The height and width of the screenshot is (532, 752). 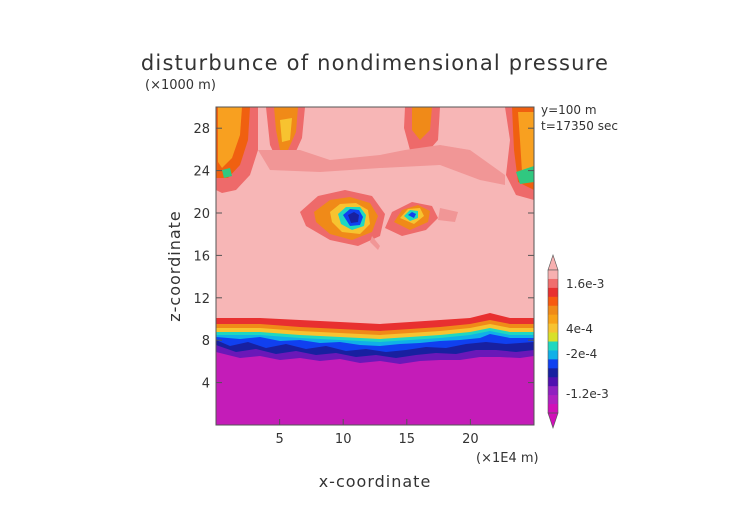 I want to click on right-vortex-core, so click(x=412, y=215).